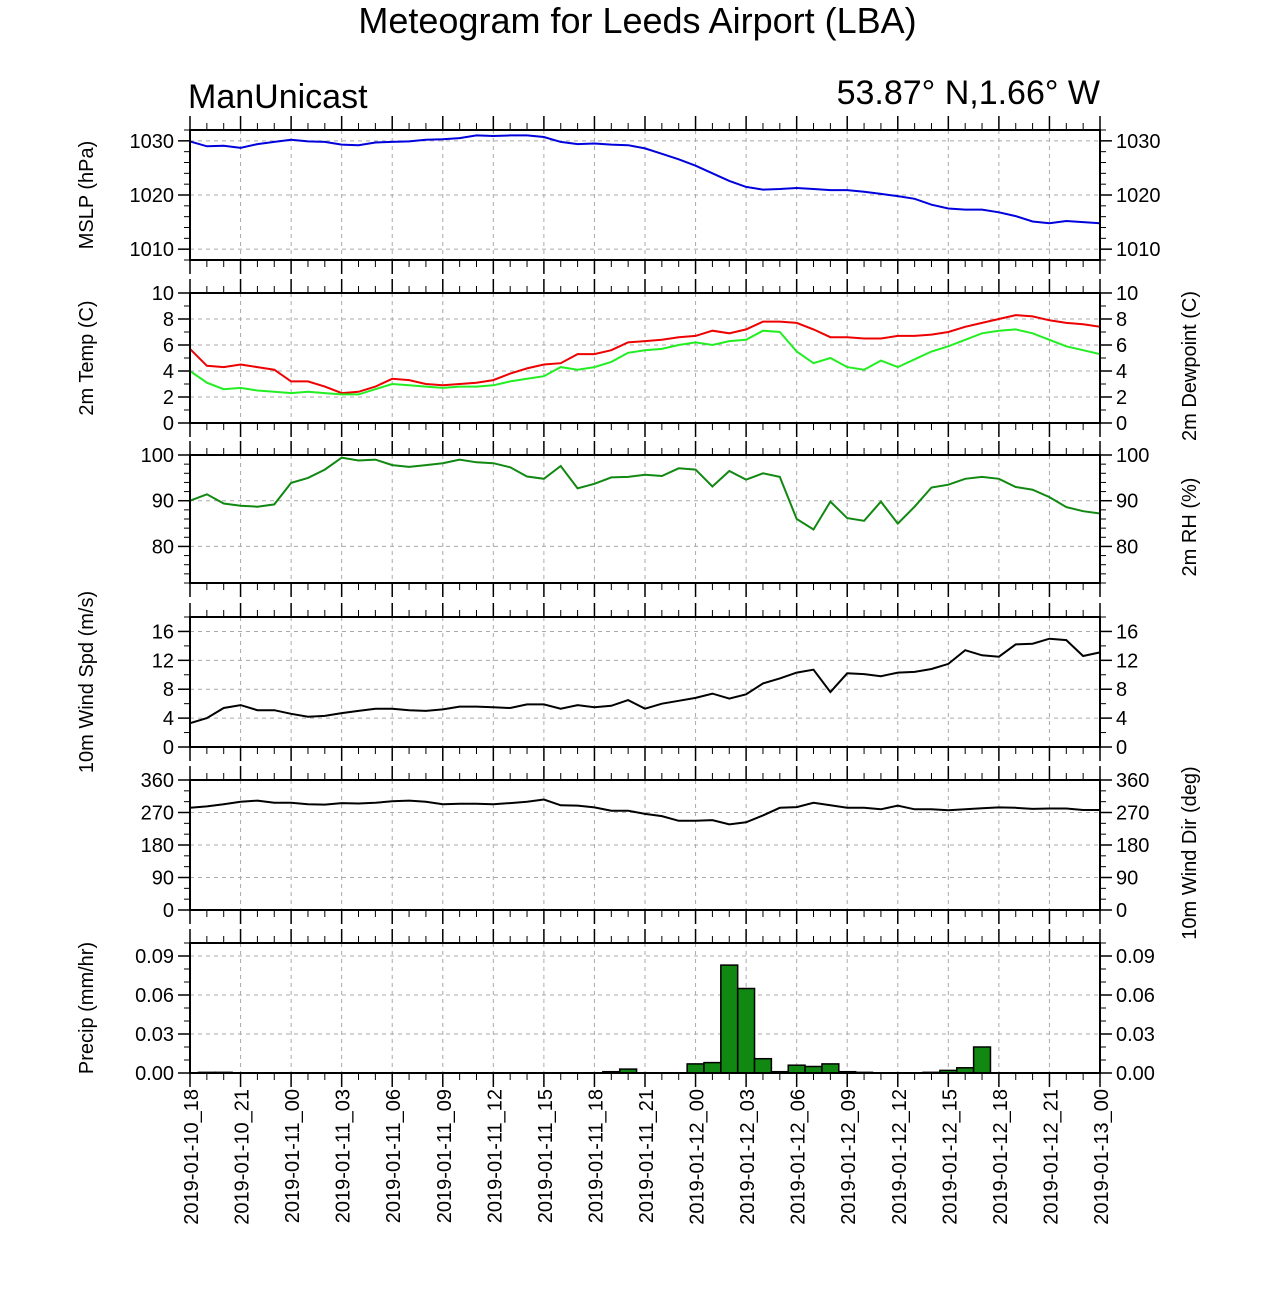  What do you see at coordinates (163, 294) in the screenshot?
I see `y-tick-label-left: 10` at bounding box center [163, 294].